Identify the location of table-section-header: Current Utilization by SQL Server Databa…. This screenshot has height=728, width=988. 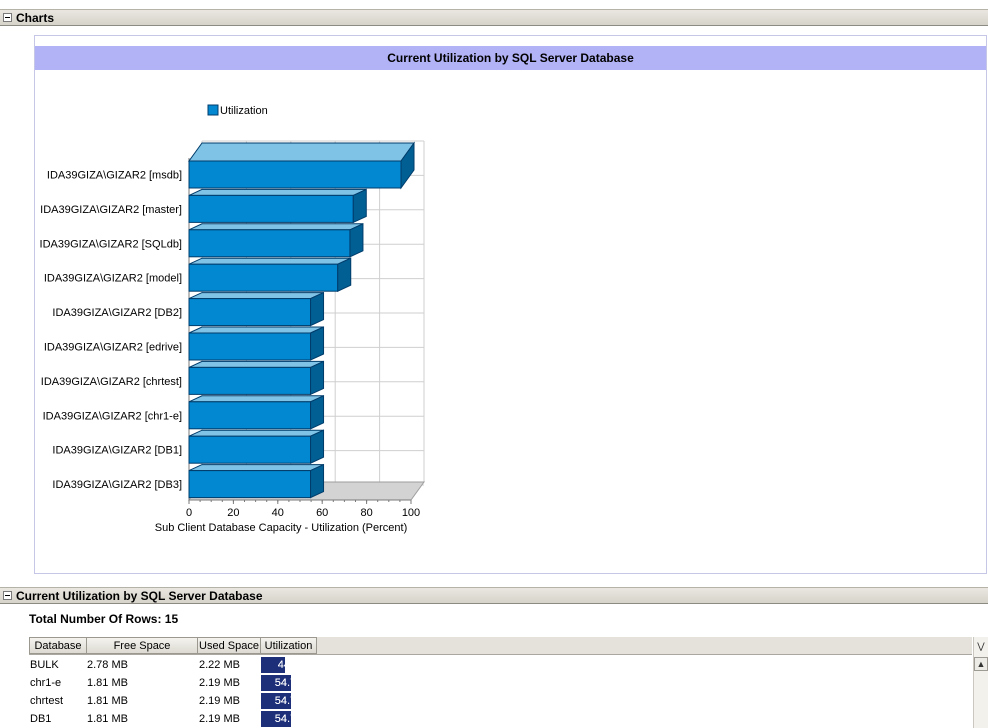
(494, 595).